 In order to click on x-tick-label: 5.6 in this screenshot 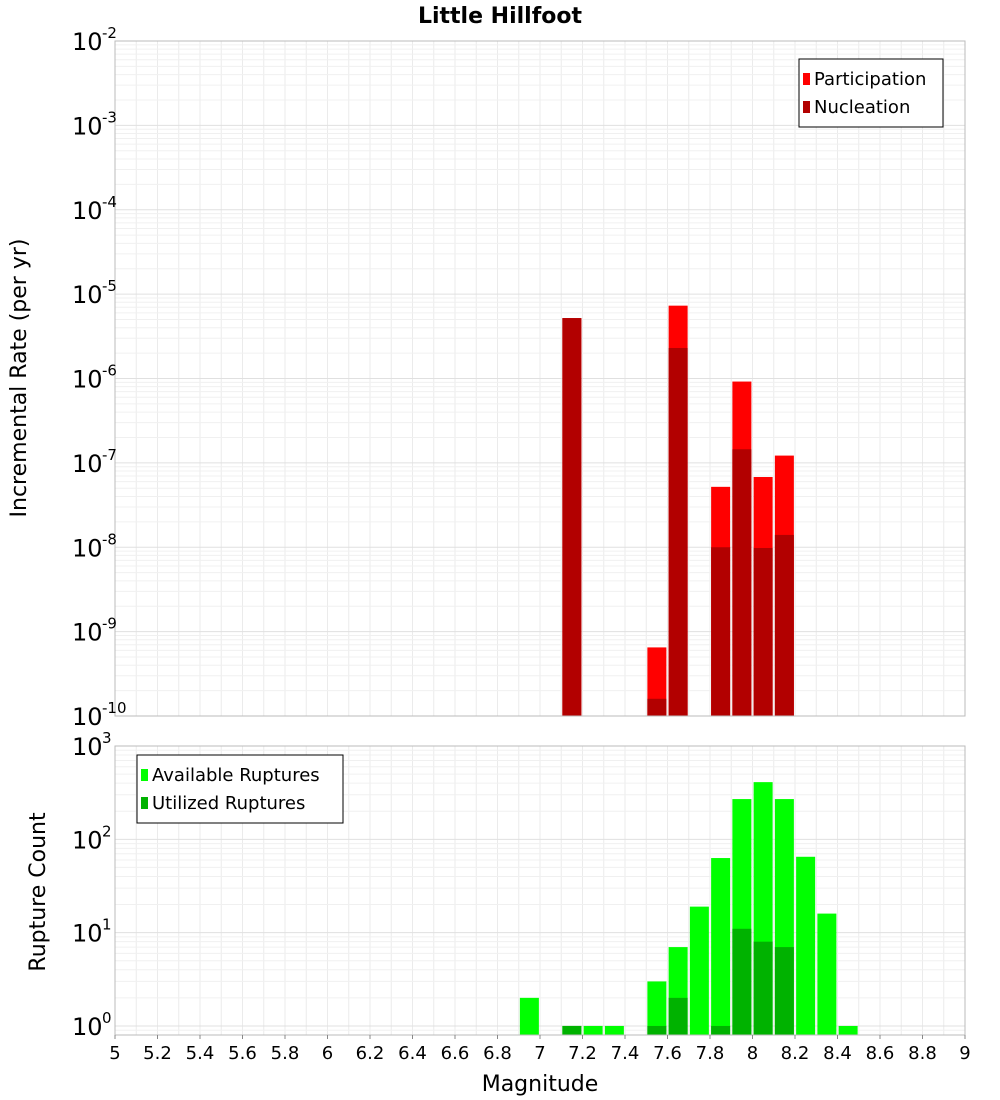, I will do `click(242, 1053)`.